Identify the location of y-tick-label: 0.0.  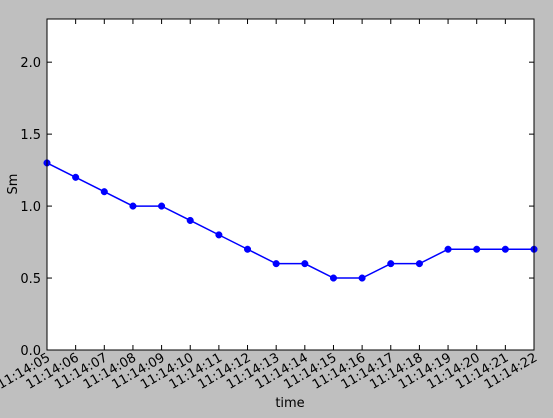
(30, 351).